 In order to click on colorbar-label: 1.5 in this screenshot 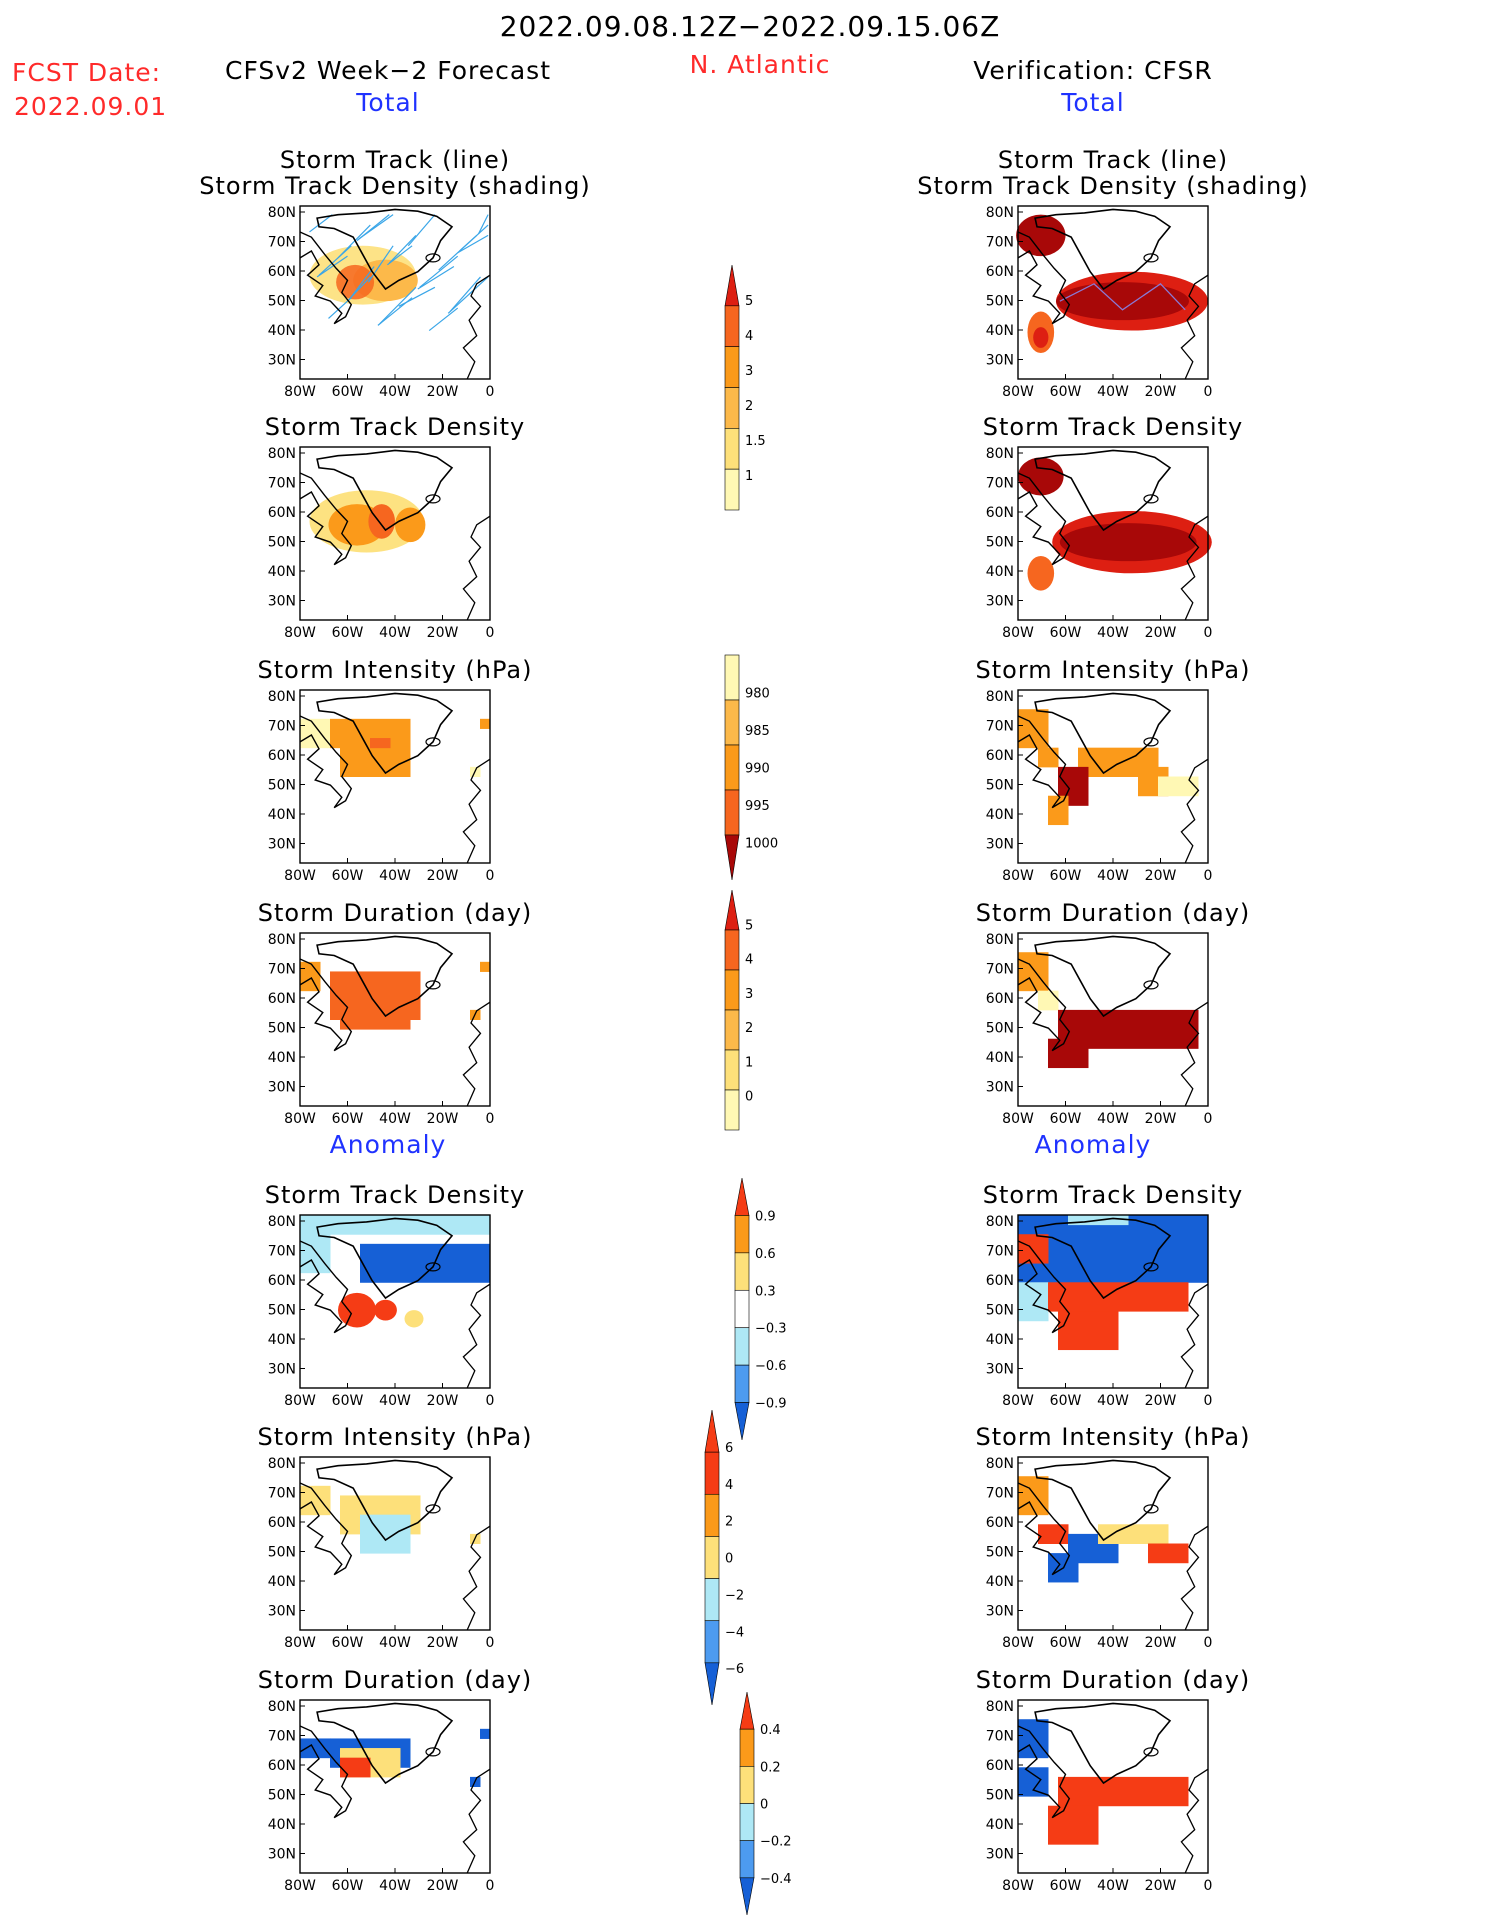, I will do `click(755, 441)`.